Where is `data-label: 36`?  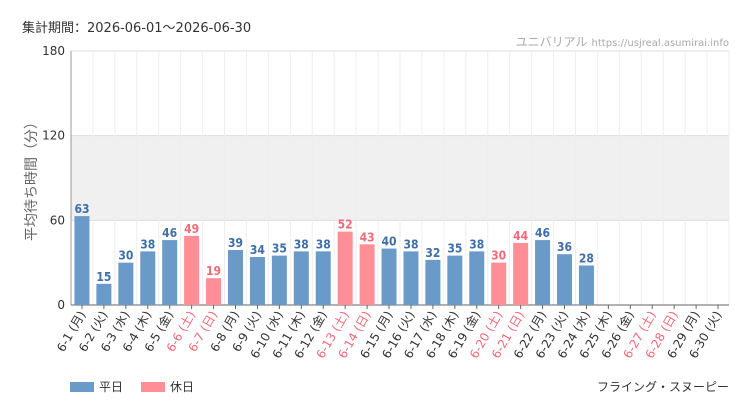
data-label: 36 is located at coordinates (564, 247).